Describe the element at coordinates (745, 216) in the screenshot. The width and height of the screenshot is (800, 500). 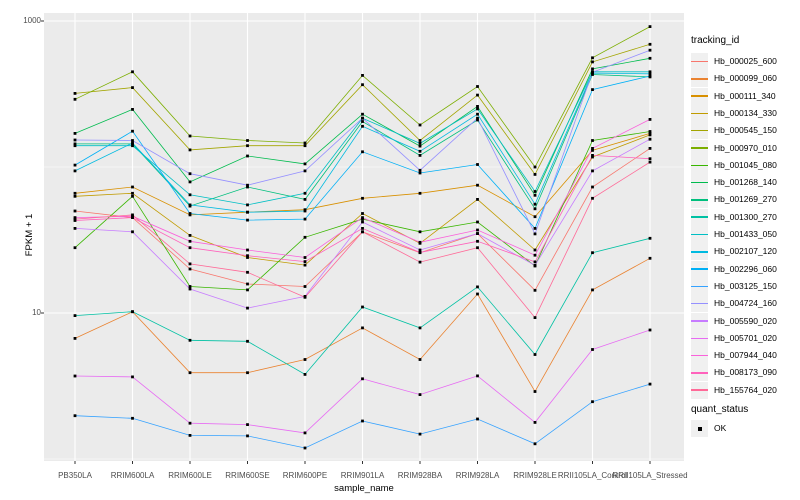
I see `legend-item-label: Hb_001300_270` at that location.